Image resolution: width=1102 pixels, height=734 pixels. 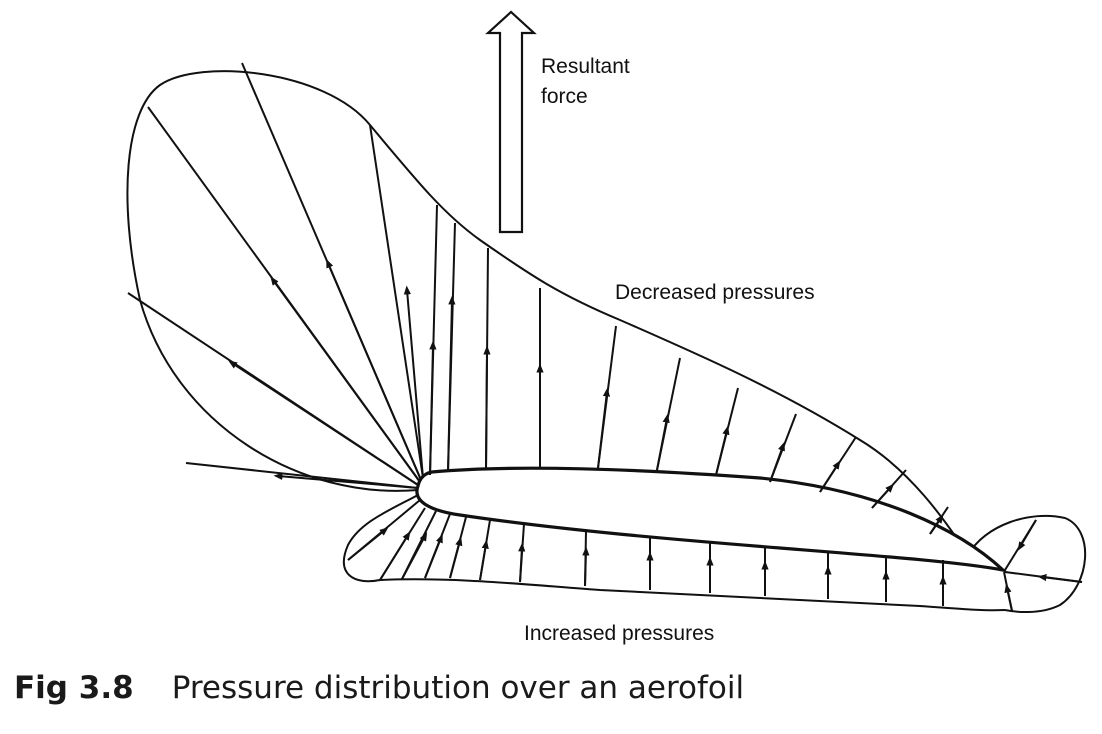 I want to click on trailing-edge-loop, so click(x=1026, y=563).